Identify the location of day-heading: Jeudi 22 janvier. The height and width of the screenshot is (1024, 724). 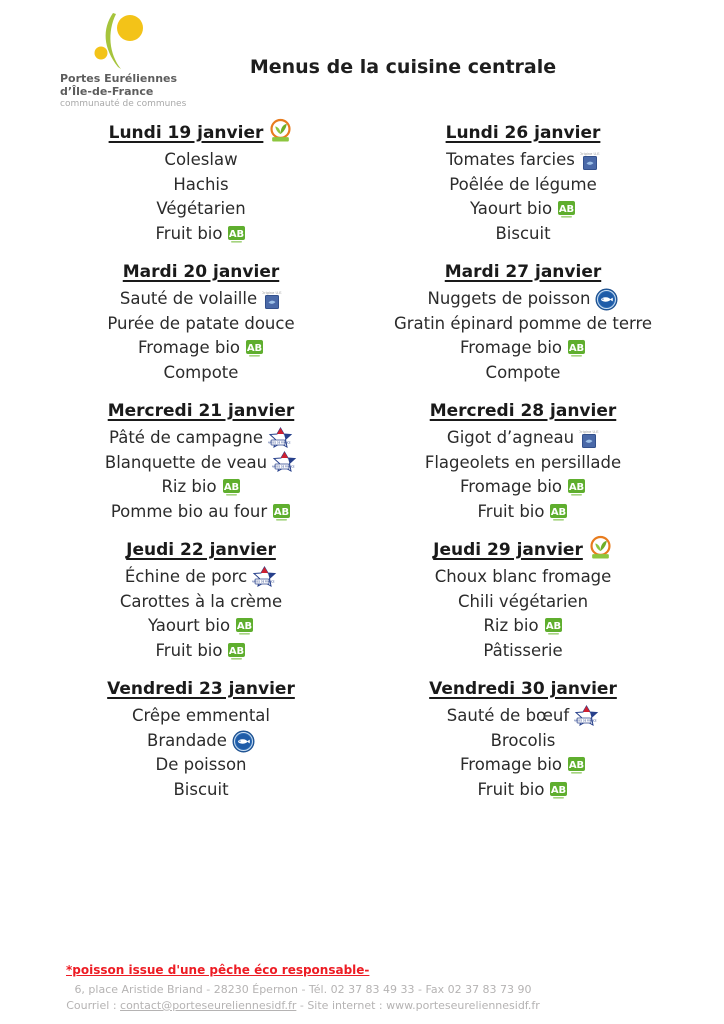
(201, 550).